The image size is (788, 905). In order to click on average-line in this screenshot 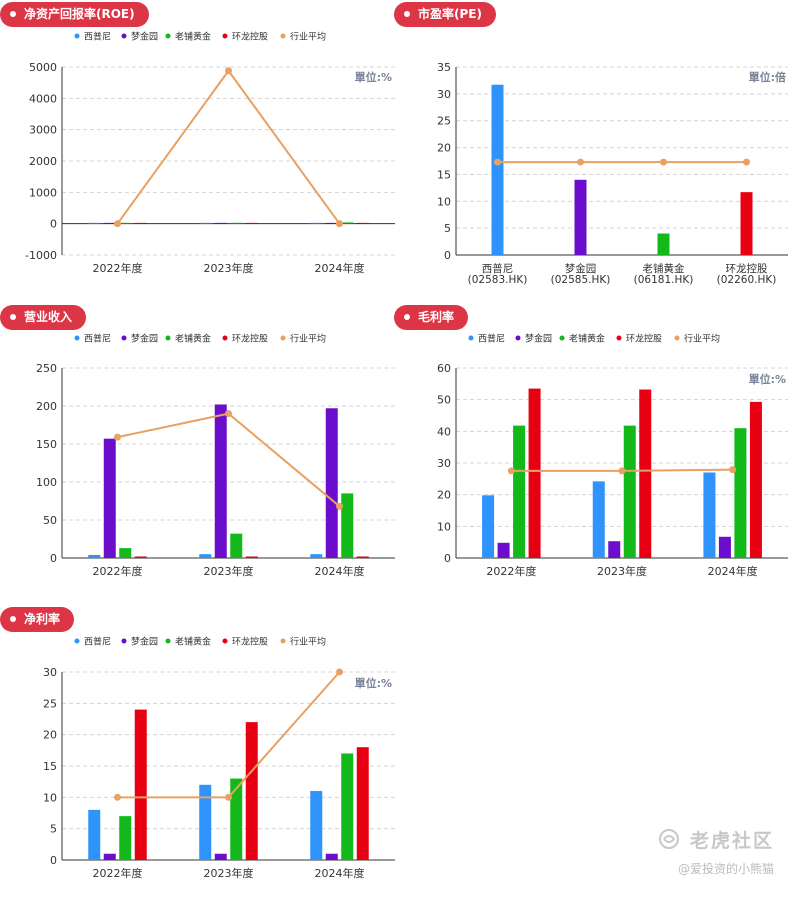, I will do `click(229, 735)`.